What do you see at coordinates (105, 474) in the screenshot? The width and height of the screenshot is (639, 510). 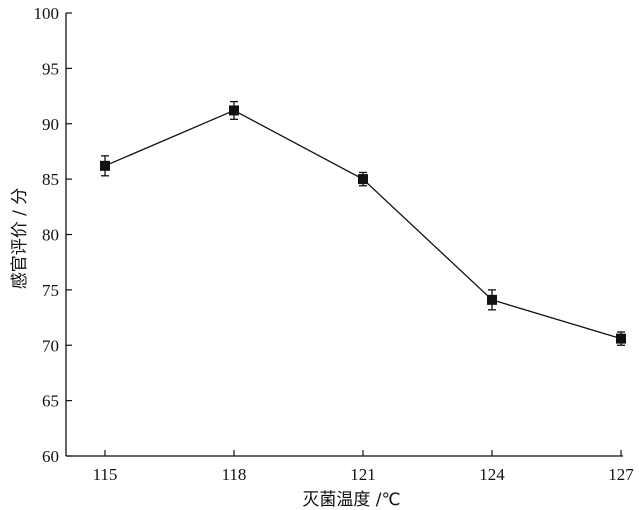 I see `x-tick-label: 115` at bounding box center [105, 474].